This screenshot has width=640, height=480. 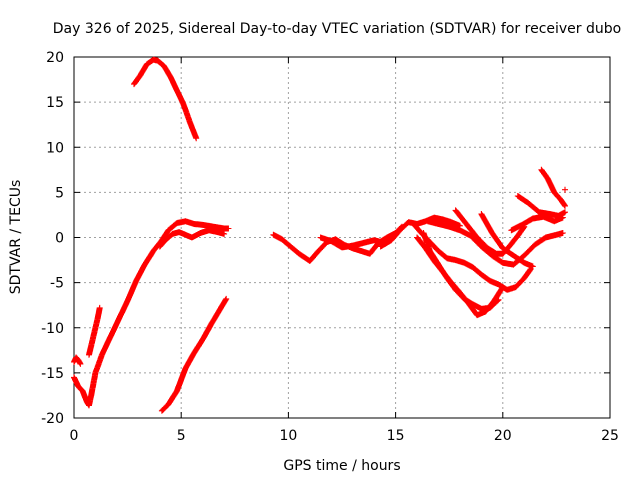 What do you see at coordinates (55, 148) in the screenshot?
I see `y-tick-label: 10` at bounding box center [55, 148].